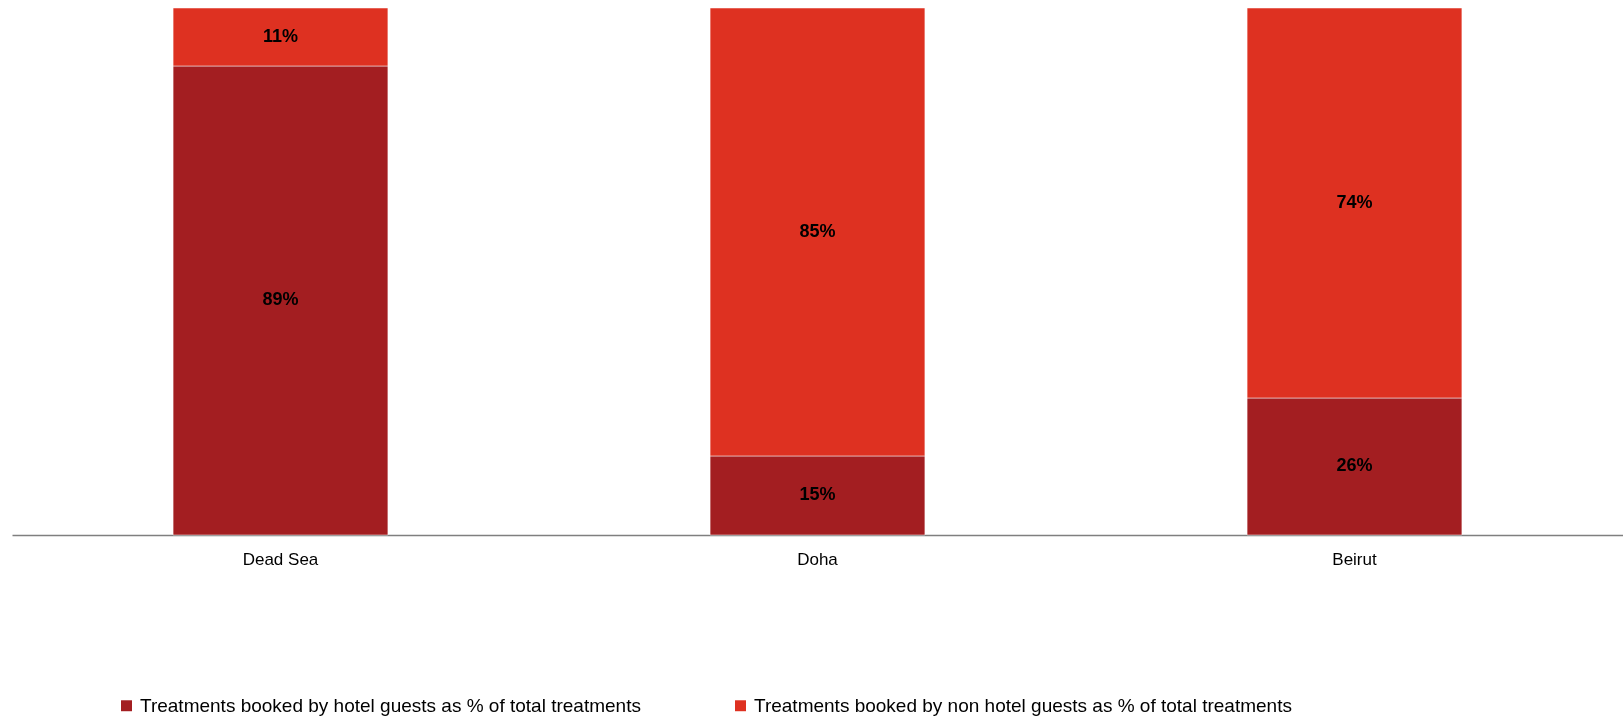 Image resolution: width=1623 pixels, height=718 pixels. Describe the element at coordinates (1354, 465) in the screenshot. I see `data-label: 26%` at that location.